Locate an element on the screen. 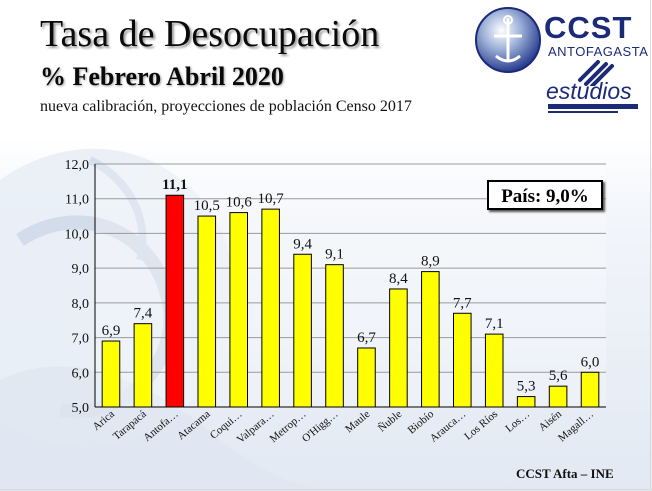  page-subtitle: % Febrero Abril 2020 is located at coordinates (162, 76).